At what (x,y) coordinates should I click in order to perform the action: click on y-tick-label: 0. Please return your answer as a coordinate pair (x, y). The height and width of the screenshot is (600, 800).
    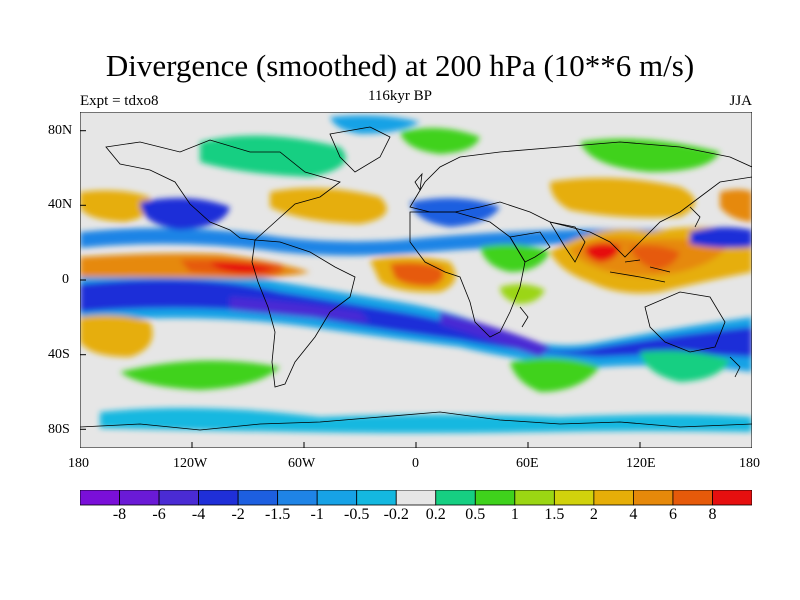
    Looking at the image, I should click on (65, 279).